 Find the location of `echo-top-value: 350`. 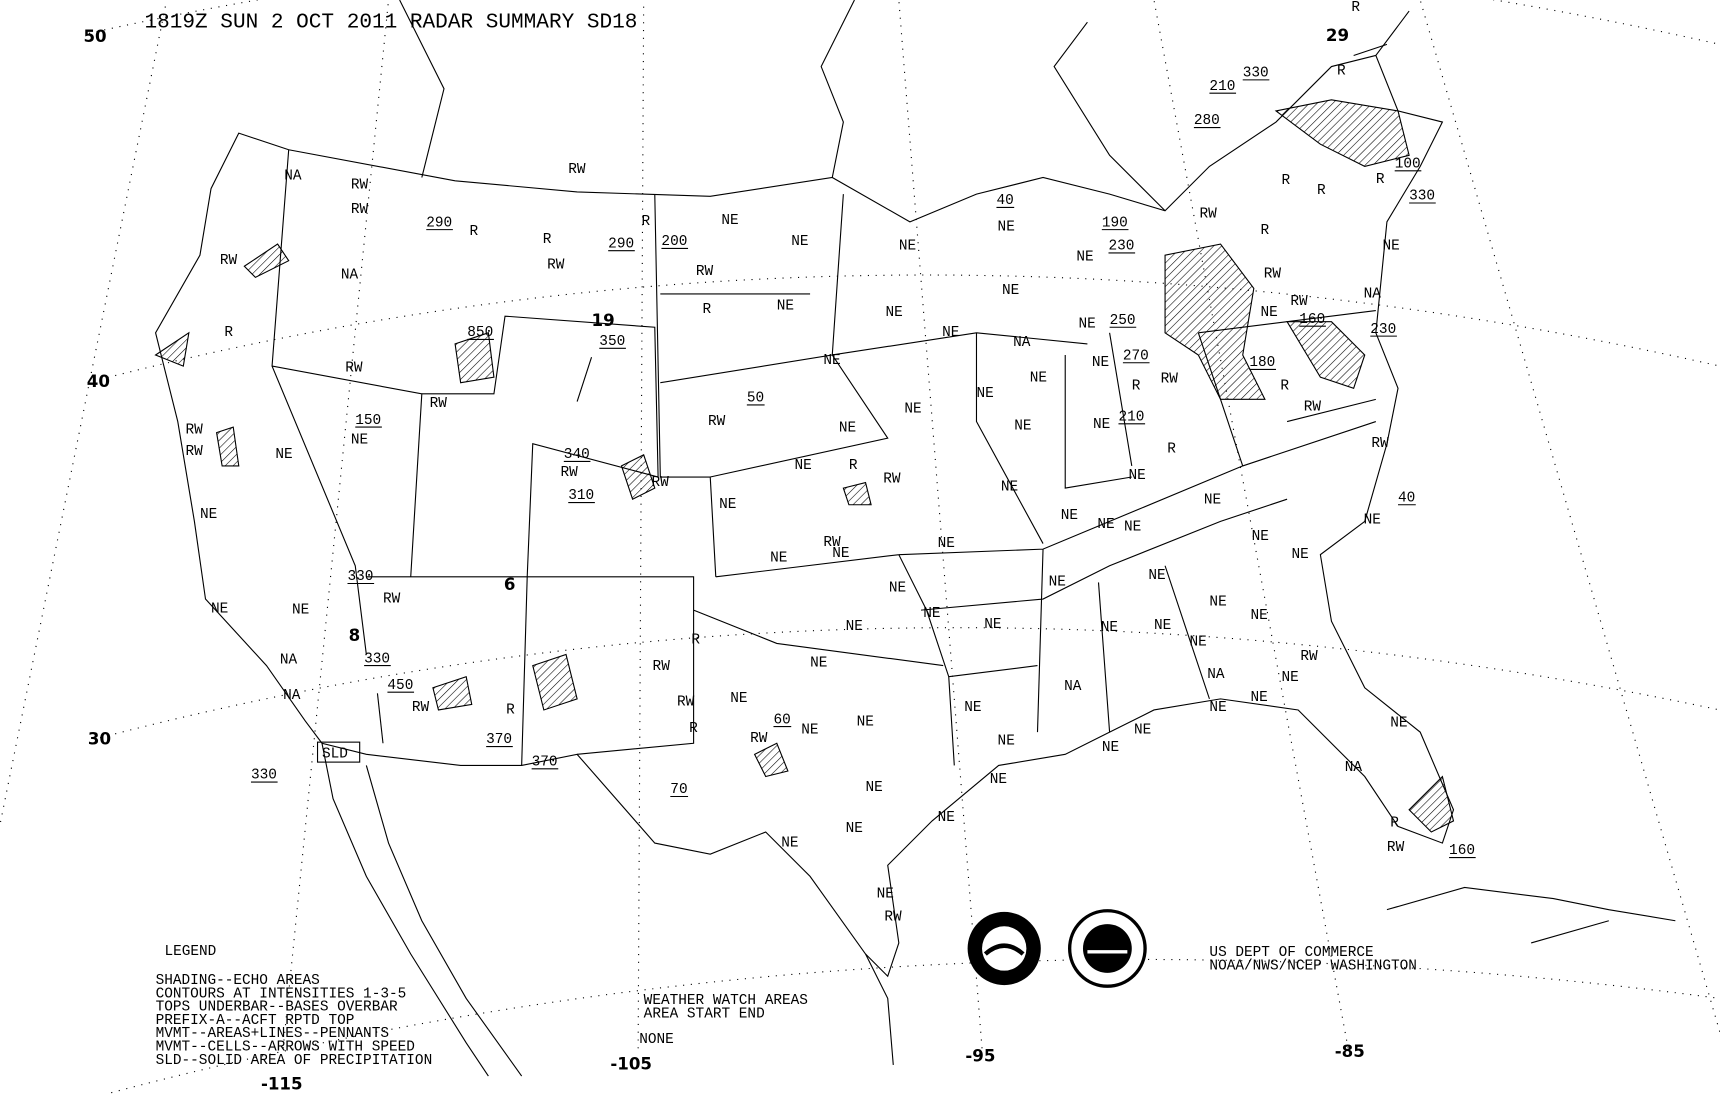

echo-top-value: 350 is located at coordinates (612, 342).